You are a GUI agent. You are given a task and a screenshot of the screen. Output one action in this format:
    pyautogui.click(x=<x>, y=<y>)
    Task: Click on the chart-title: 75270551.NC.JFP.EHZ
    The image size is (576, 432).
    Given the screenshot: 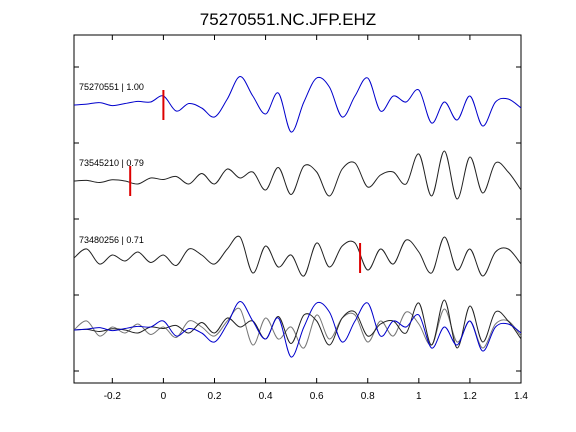 What is the action you would take?
    pyautogui.click(x=288, y=19)
    